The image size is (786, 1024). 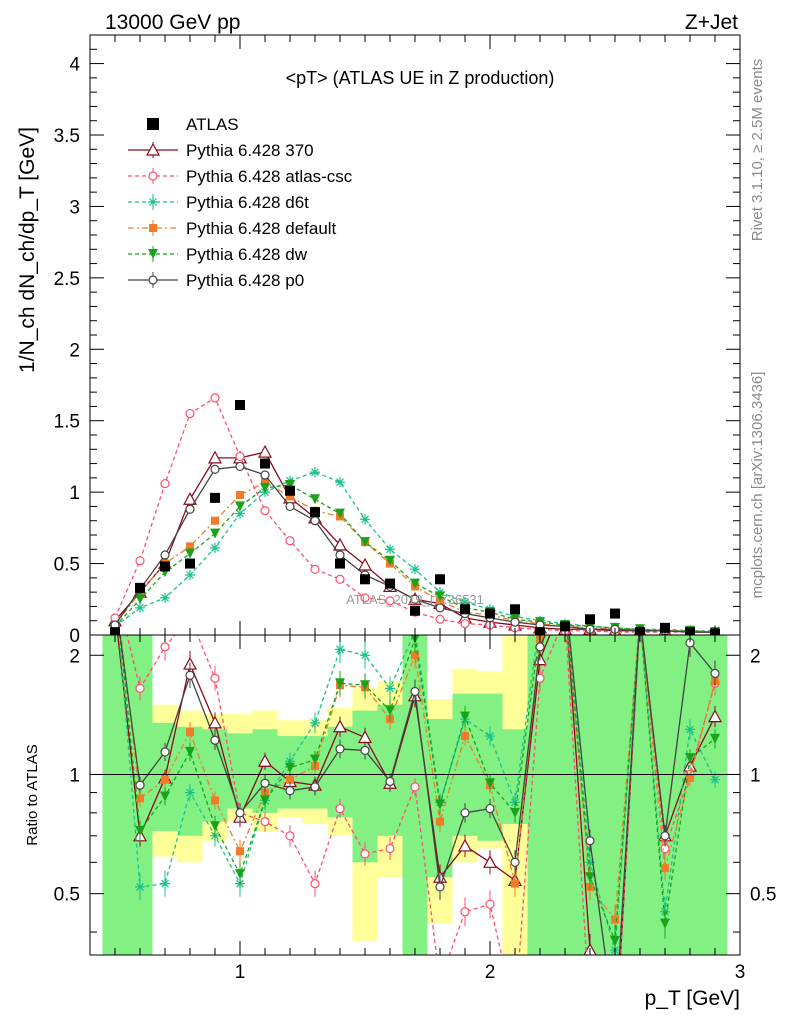 I want to click on y-tick-label: 1.5, so click(x=67, y=422).